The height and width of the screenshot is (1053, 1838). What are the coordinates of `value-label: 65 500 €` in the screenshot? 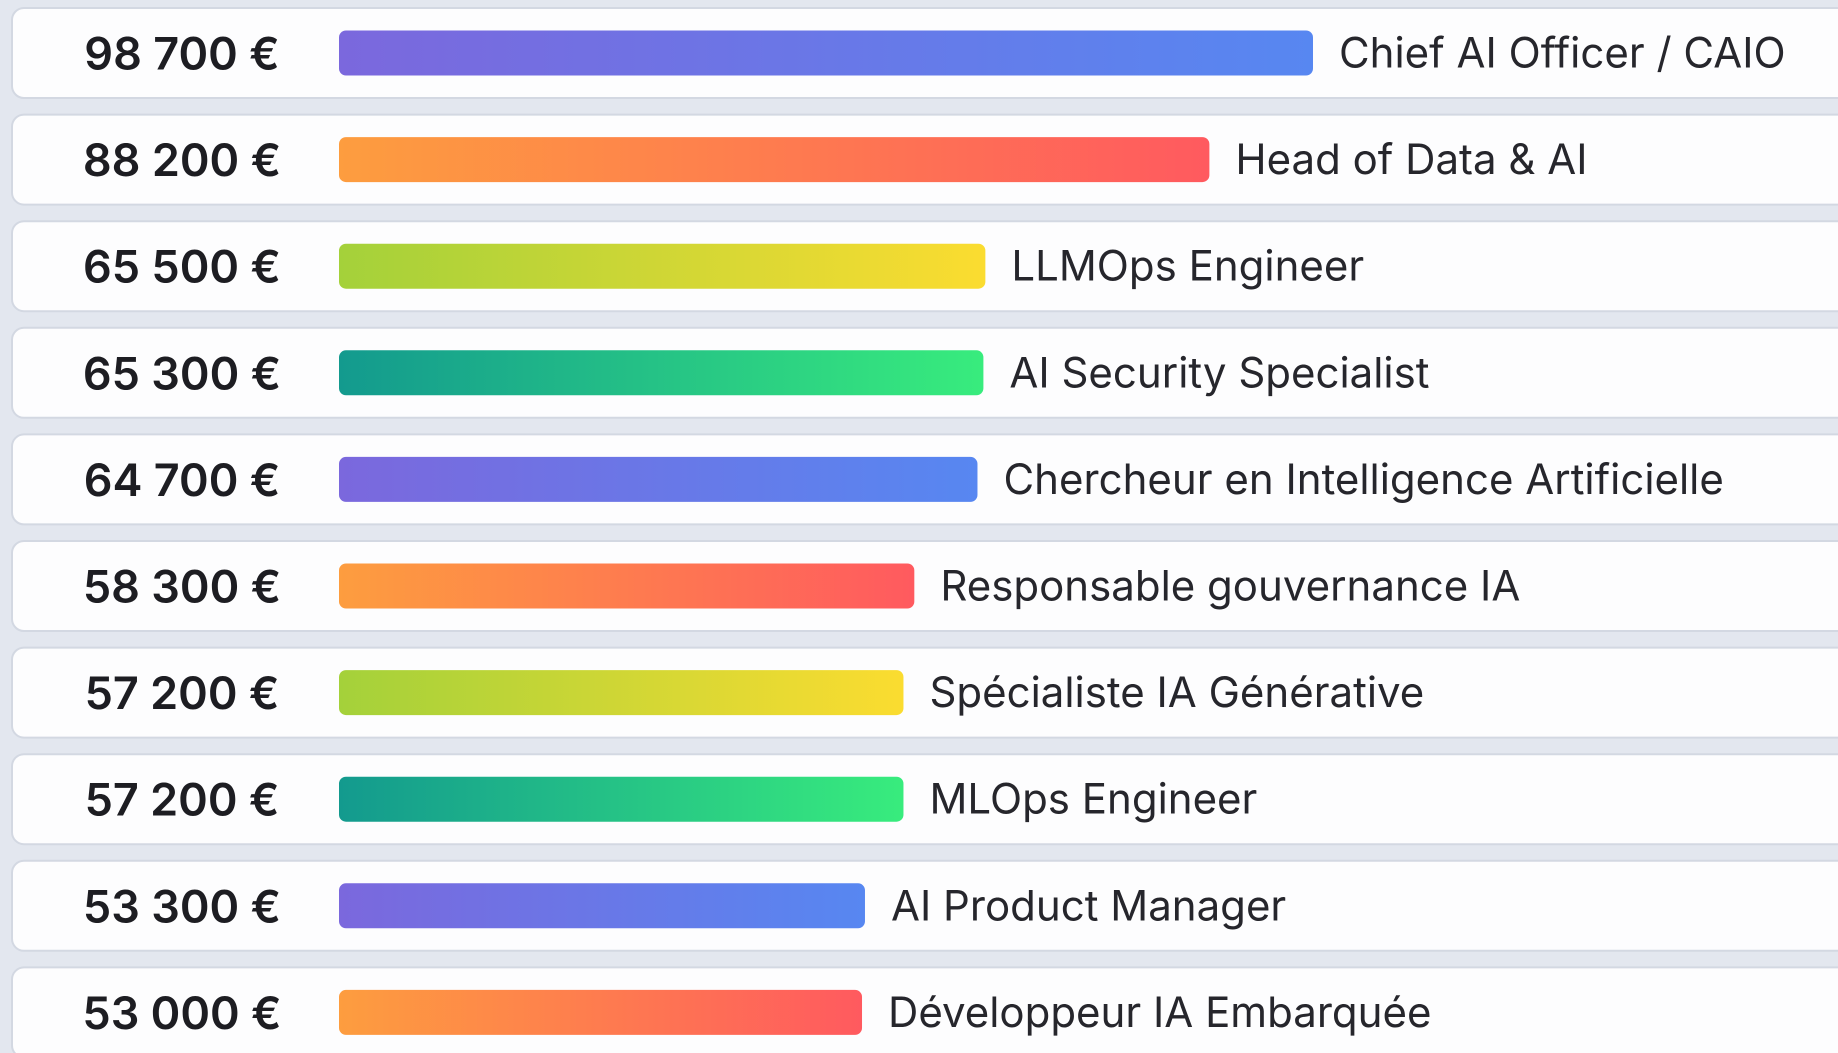 It's located at (182, 266).